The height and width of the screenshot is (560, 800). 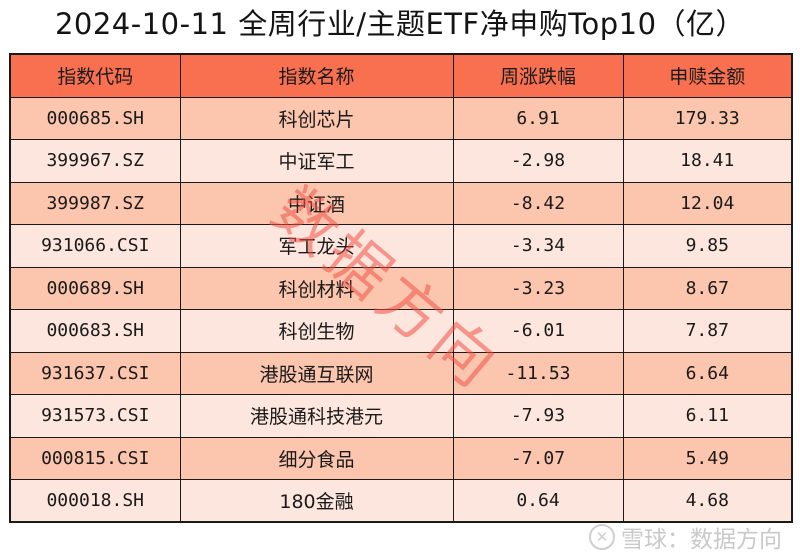 I want to click on cell-name: 中证酒, so click(x=316, y=203).